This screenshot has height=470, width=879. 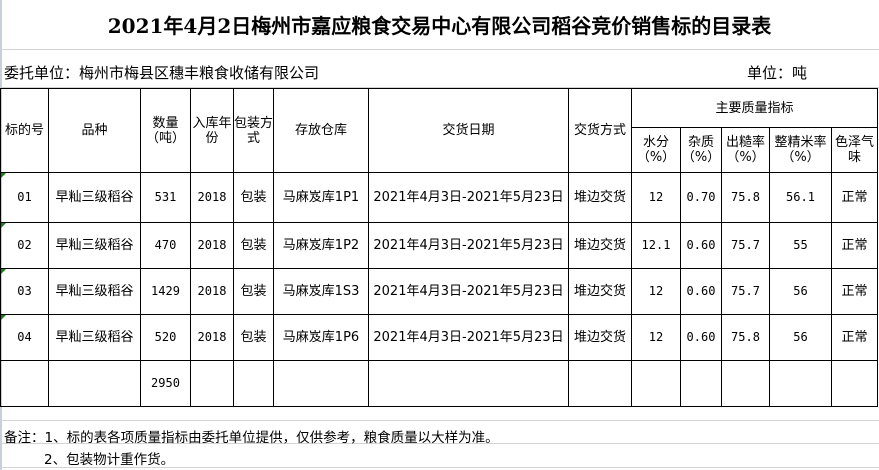 I want to click on header-year: 入库年份, so click(x=212, y=130).